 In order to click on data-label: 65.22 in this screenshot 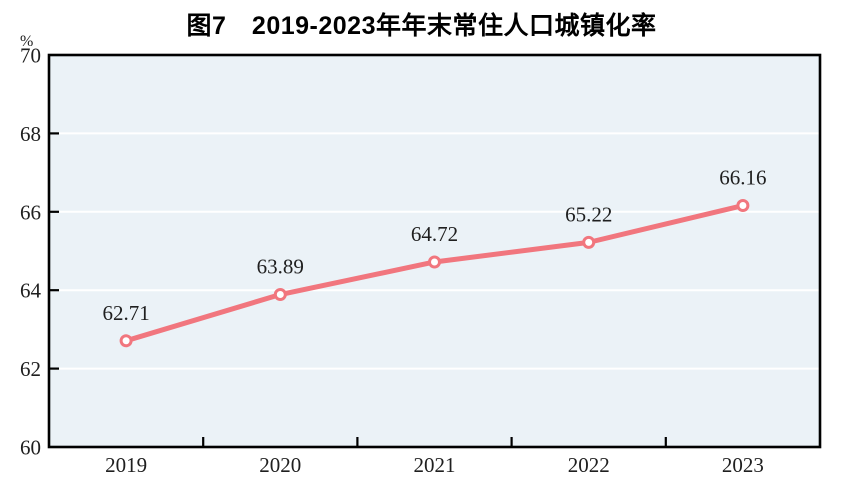, I will do `click(588, 214)`.